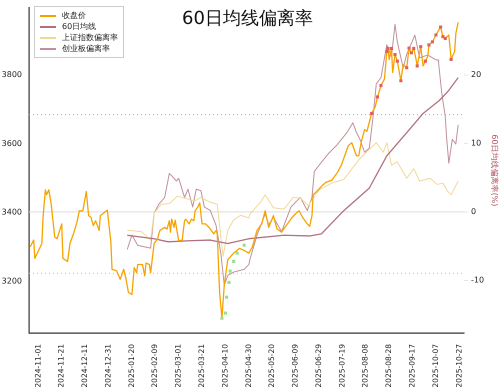 The image size is (500, 389). Describe the element at coordinates (12, 143) in the screenshot. I see `y-tick-label: 3600` at that location.